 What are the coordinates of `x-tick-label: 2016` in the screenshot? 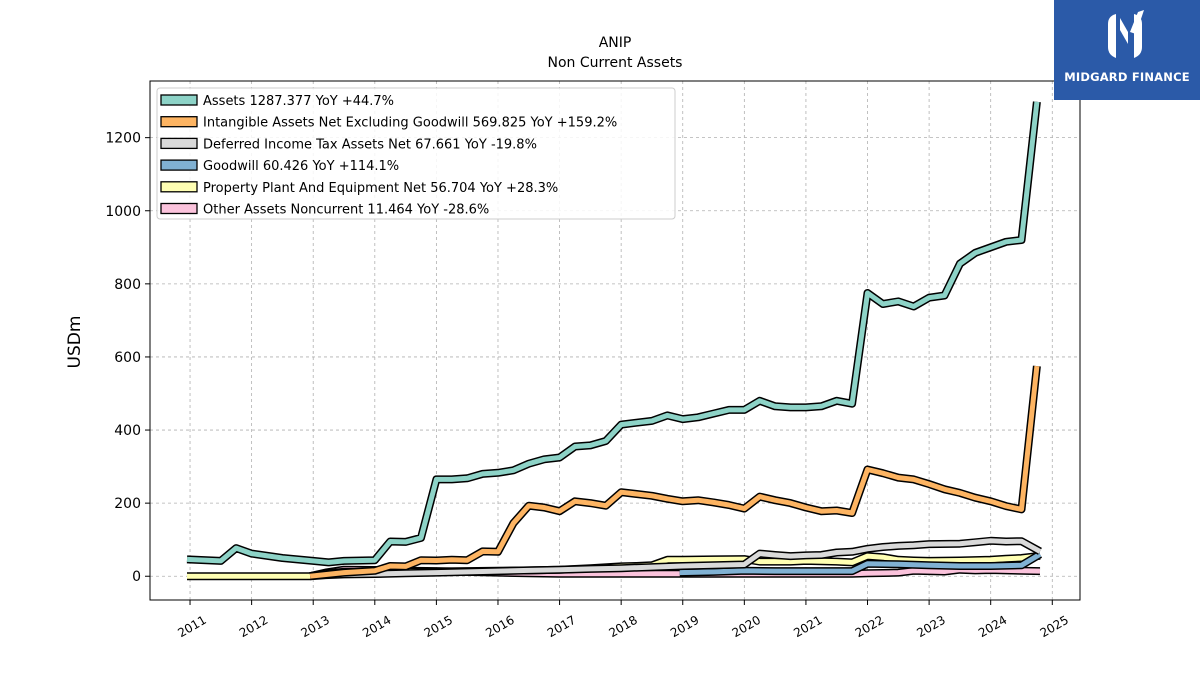 It's located at (499, 626).